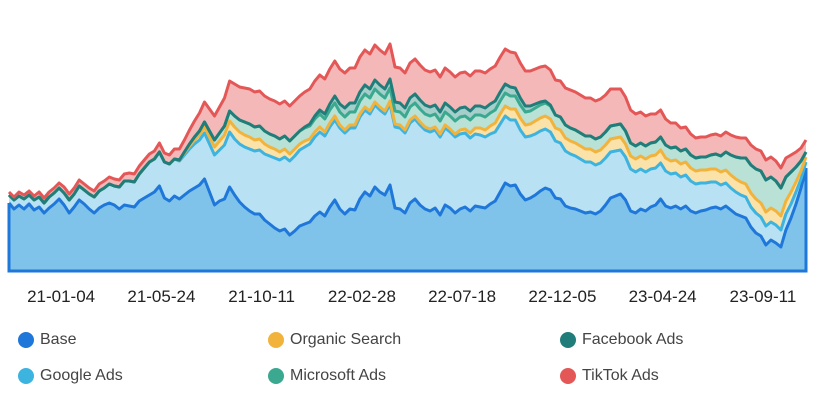 The height and width of the screenshot is (401, 816). I want to click on x-tick-label: 23-04-24, so click(663, 296).